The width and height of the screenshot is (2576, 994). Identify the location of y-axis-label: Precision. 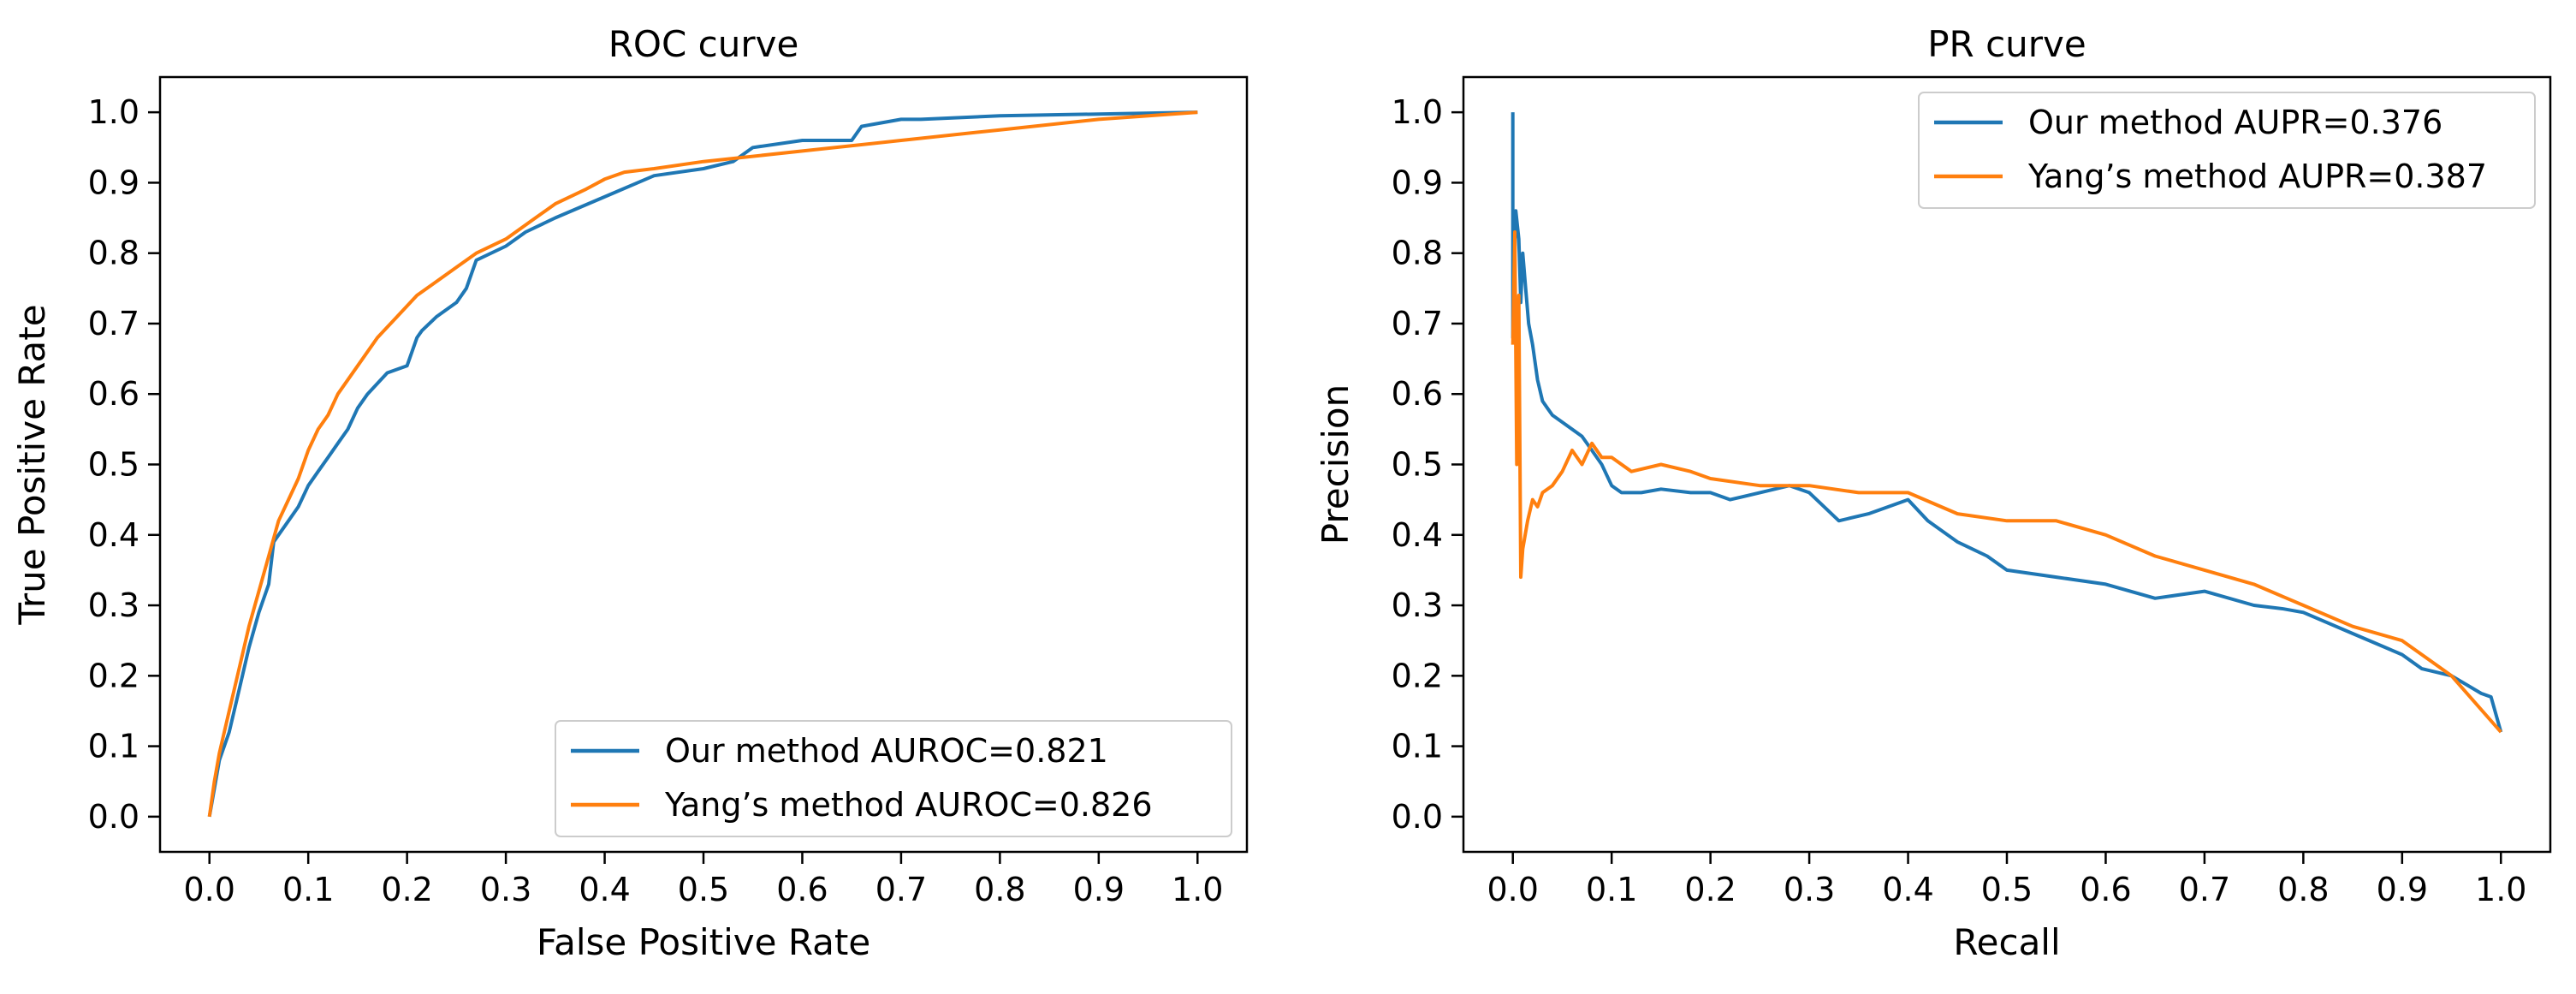
(1335, 464).